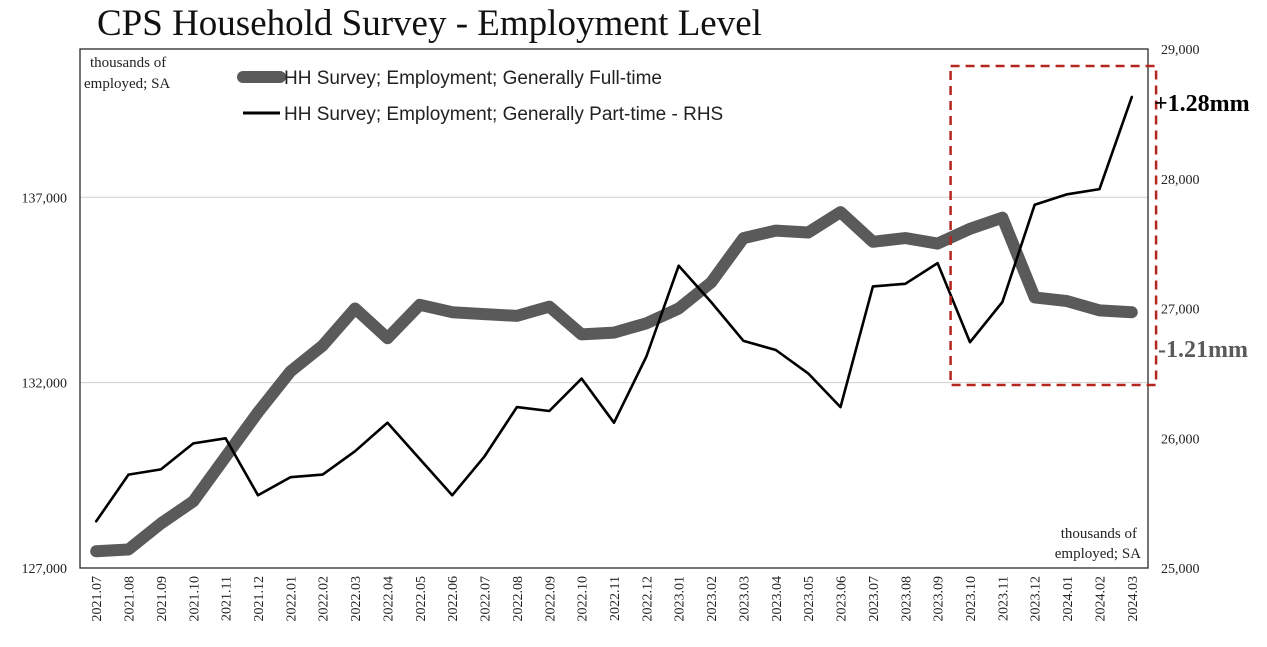  Describe the element at coordinates (550, 599) in the screenshot. I see `x-tick-label: 2022.09` at that location.